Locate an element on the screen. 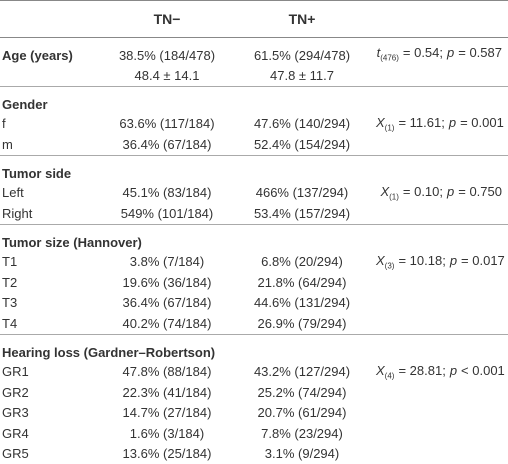  p-value: = 0.001 is located at coordinates (482, 122).